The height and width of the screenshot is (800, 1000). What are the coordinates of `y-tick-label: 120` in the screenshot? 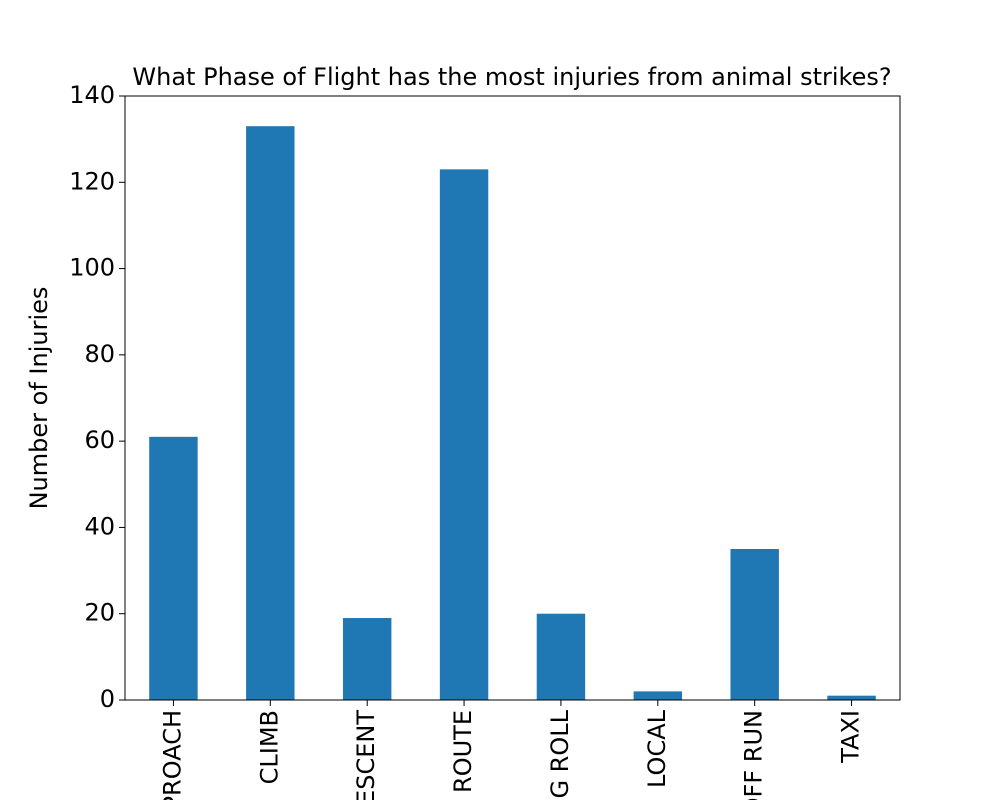 It's located at (92, 181).